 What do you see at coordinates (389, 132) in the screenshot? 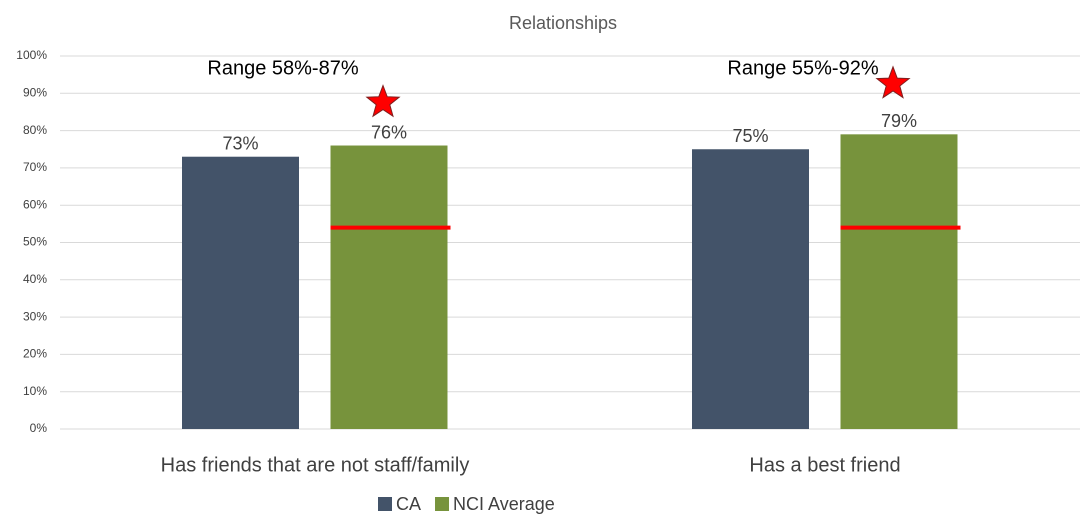
I see `value-label: 76%` at bounding box center [389, 132].